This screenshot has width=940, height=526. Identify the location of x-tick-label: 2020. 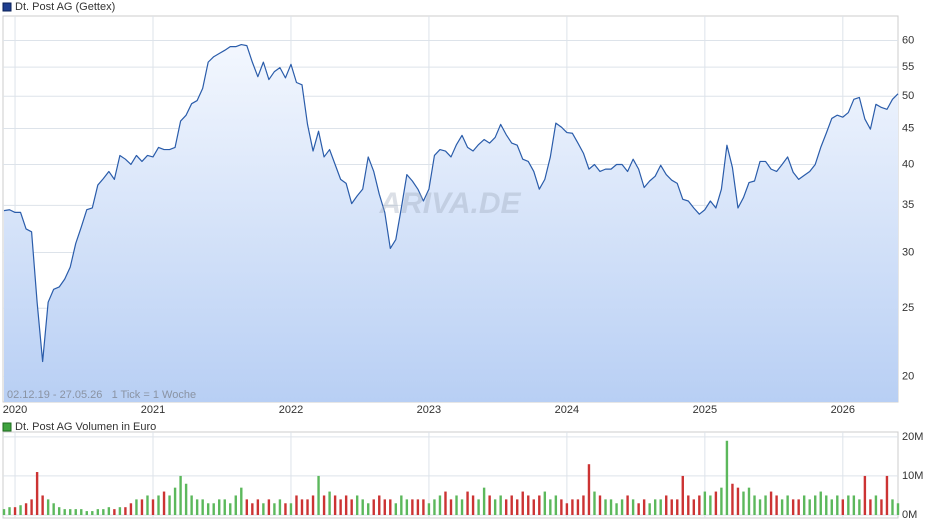
(15, 410).